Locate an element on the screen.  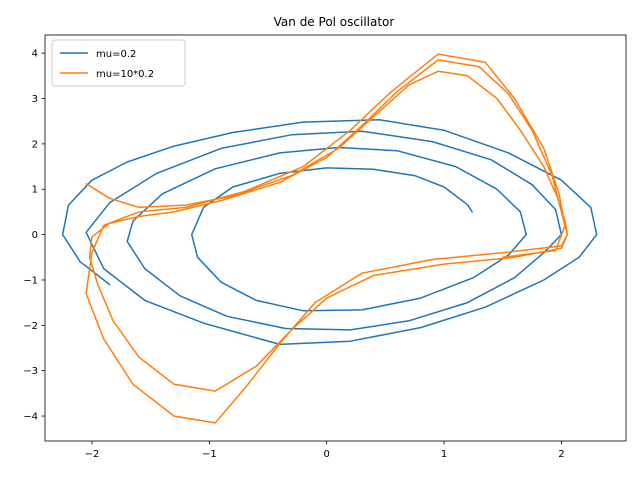
y-tick-label: −4 is located at coordinates (30, 417).